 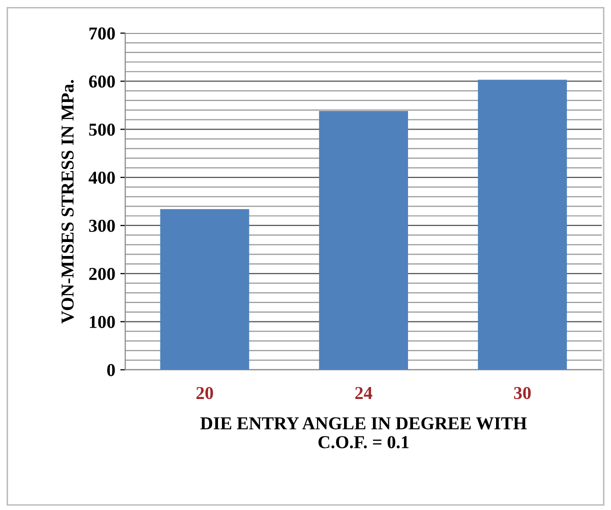 What do you see at coordinates (363, 392) in the screenshot?
I see `x-tick-label: 24` at bounding box center [363, 392].